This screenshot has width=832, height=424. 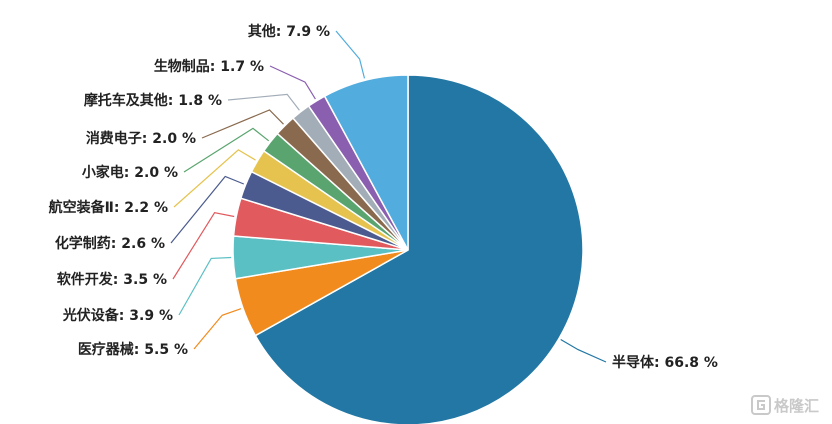 What do you see at coordinates (153, 100) in the screenshot?
I see `slice-label: 摩托车及其他: 1.8 %` at bounding box center [153, 100].